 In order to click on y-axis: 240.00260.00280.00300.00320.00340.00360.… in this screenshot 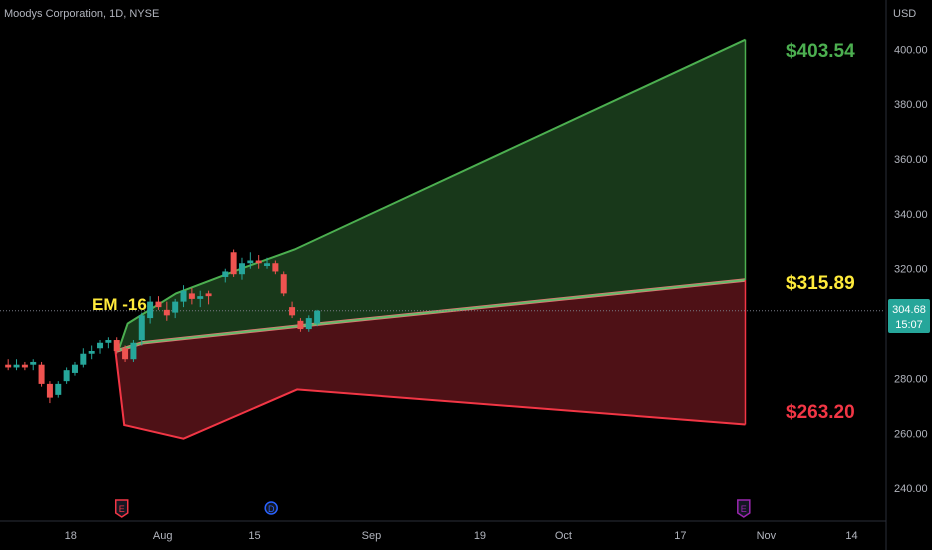, I will do `click(911, 269)`.